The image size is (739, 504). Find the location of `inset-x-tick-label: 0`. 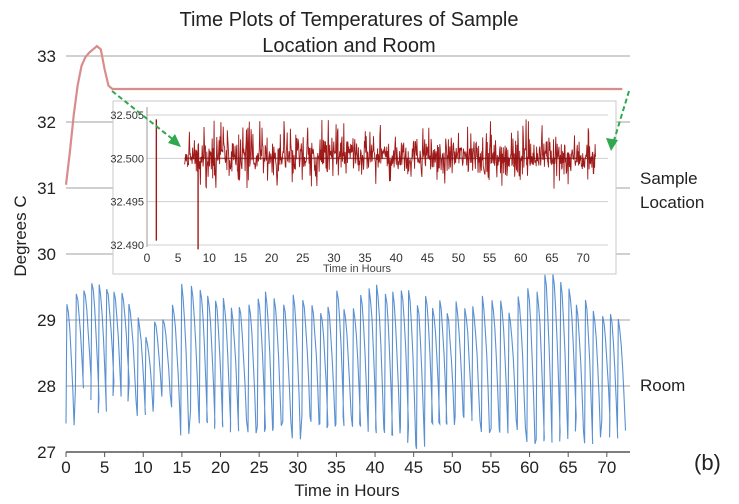

inset-x-tick-label: 0 is located at coordinates (147, 258).